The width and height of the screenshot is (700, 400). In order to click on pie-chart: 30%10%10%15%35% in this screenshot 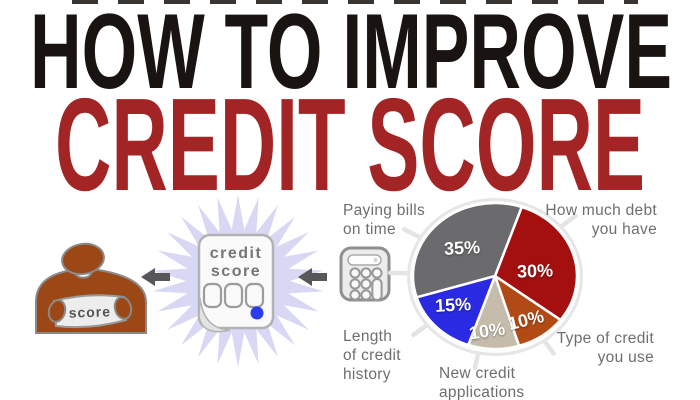, I will do `click(485, 284)`.